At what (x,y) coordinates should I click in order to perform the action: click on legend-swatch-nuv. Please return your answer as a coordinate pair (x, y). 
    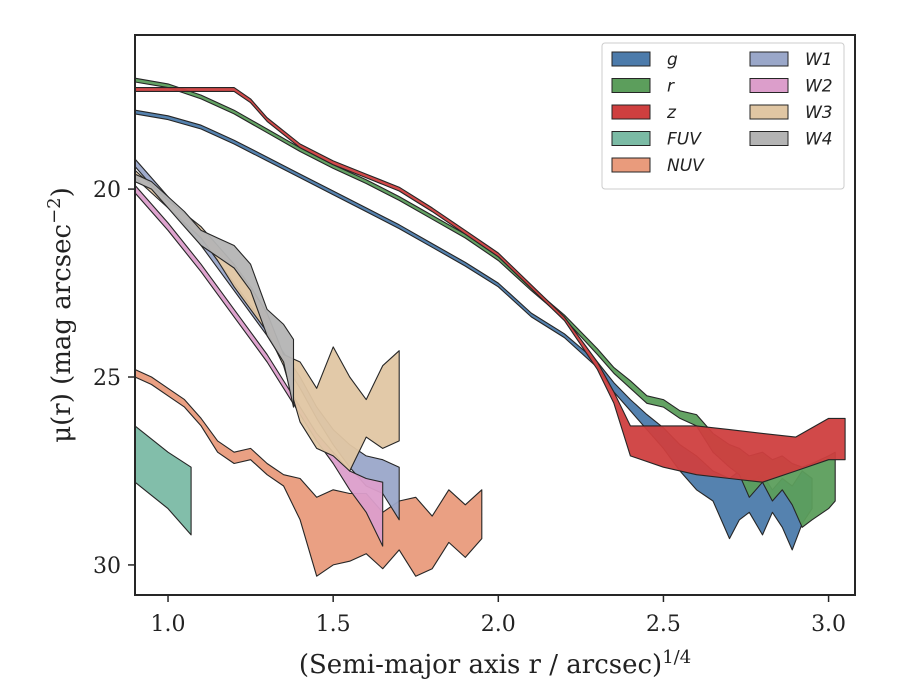
    Looking at the image, I should click on (631, 165).